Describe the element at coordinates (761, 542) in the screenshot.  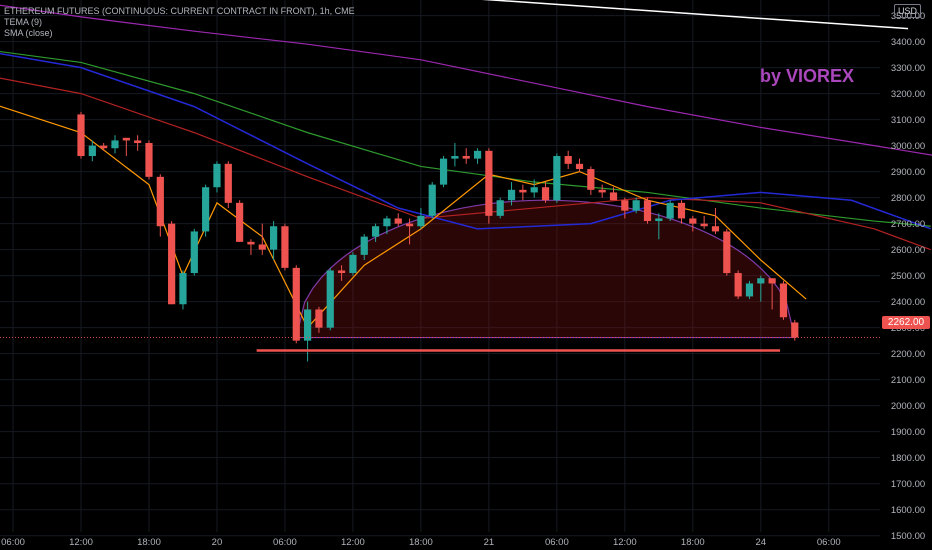
I see `time-tick-label: 24` at that location.